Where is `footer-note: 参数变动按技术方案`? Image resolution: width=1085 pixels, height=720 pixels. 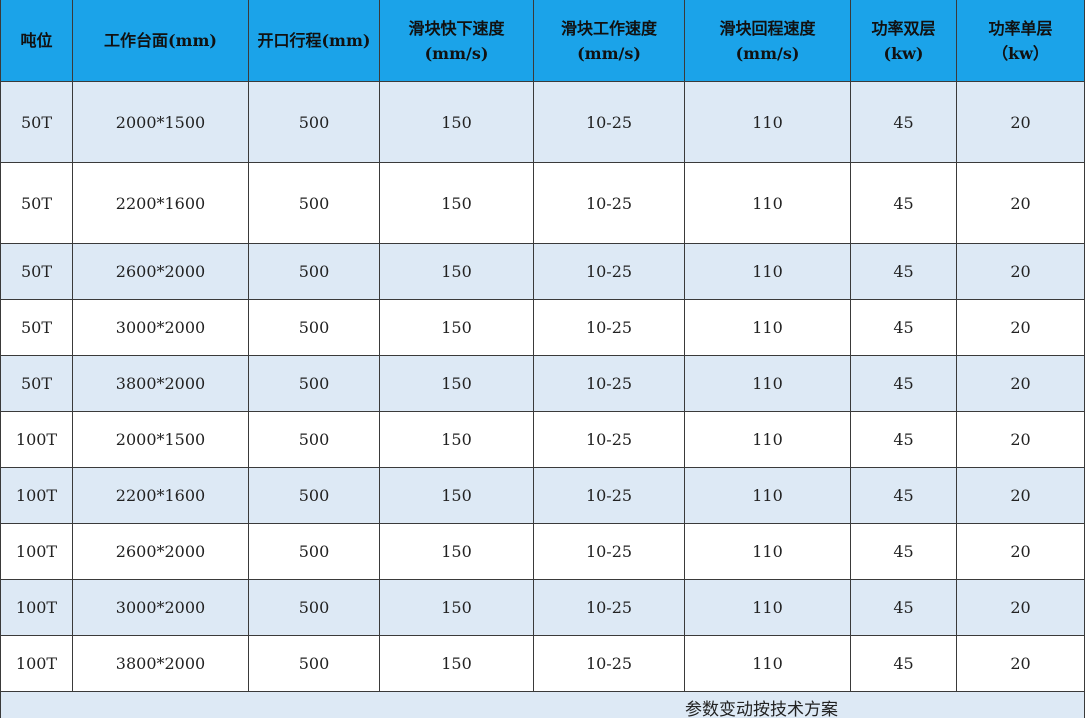
footer-note: 参数变动按技术方案 is located at coordinates (761, 710).